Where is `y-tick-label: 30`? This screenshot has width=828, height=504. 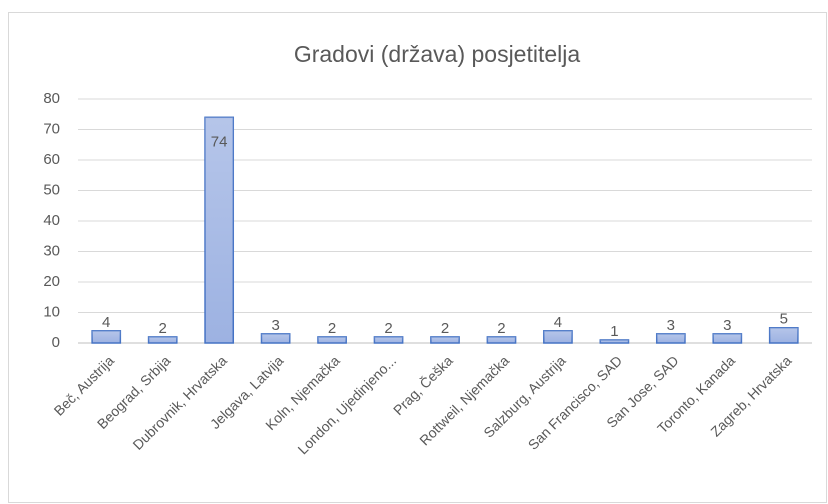 y-tick-label: 30 is located at coordinates (51, 250).